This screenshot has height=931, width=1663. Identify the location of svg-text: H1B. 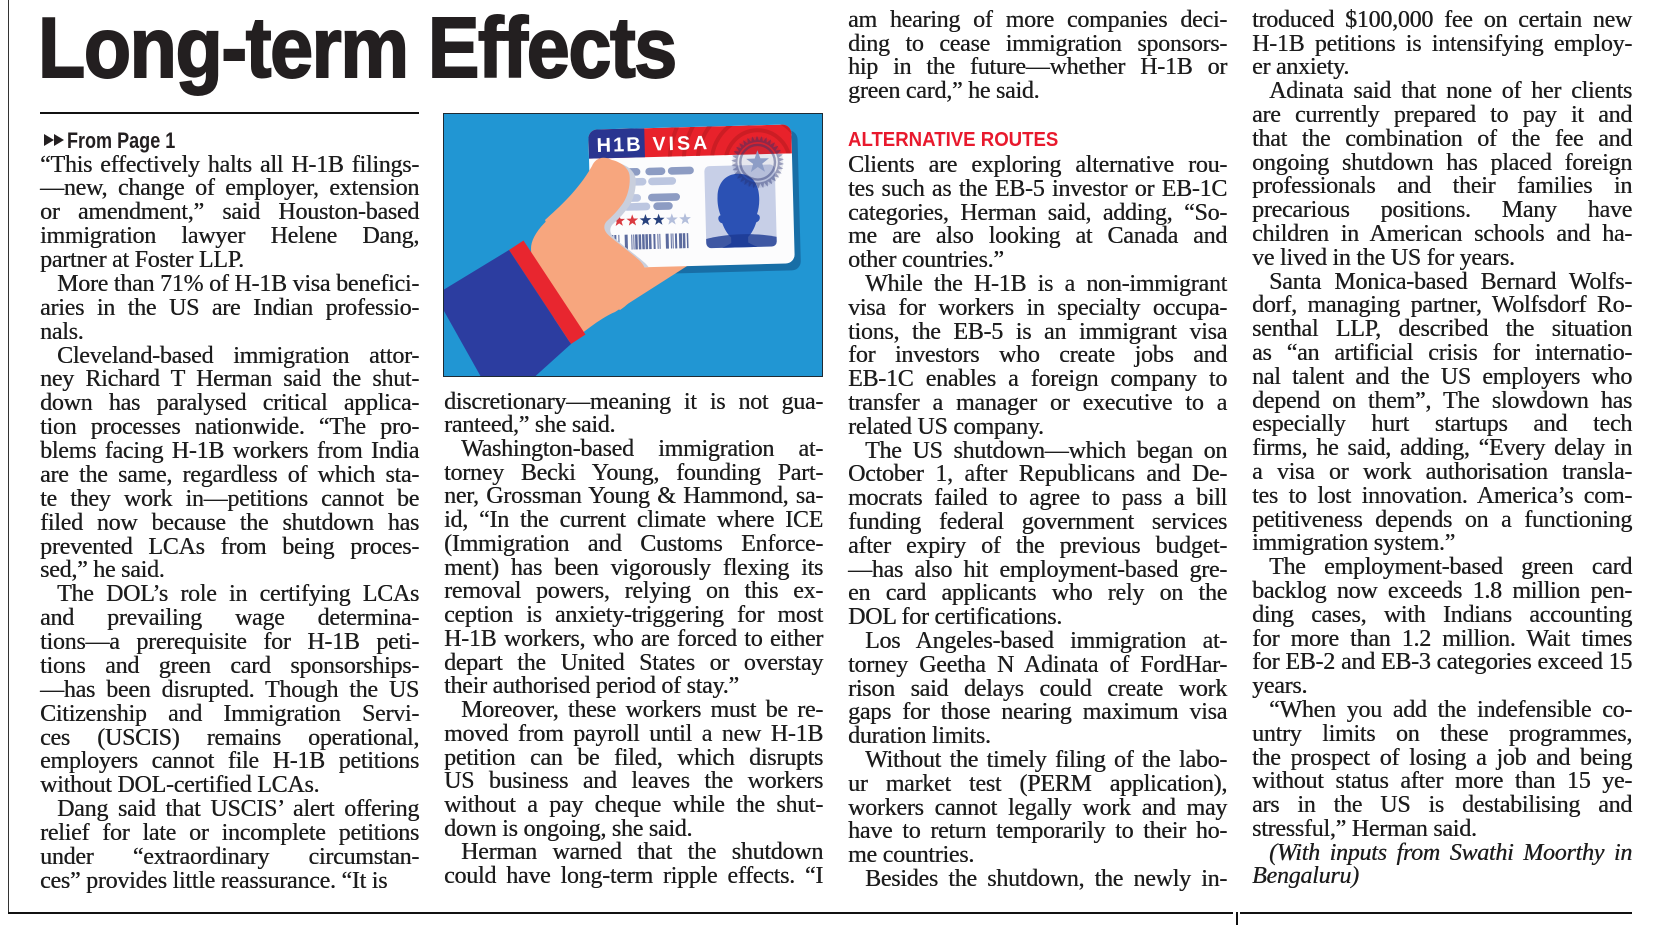
(619, 145).